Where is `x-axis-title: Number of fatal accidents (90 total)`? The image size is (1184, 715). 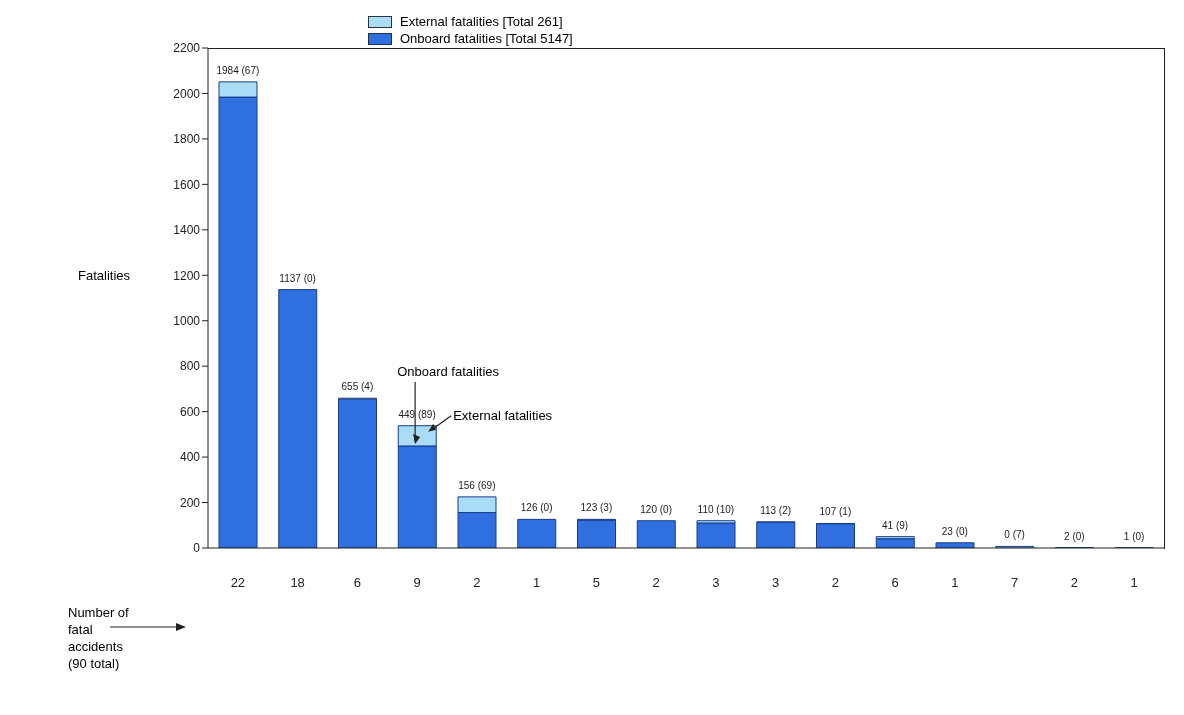
x-axis-title: Number of fatal accidents (90 total) is located at coordinates (99, 638).